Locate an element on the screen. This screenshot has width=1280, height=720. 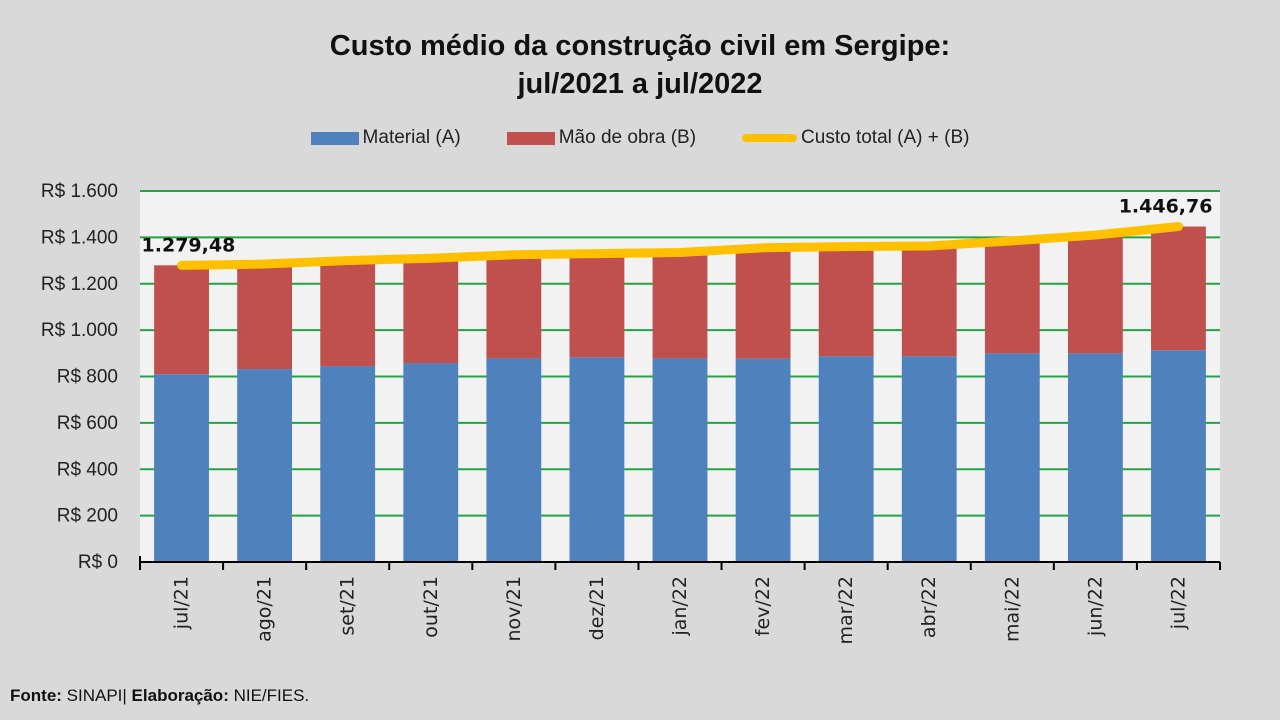
footer-credit-label: Elaboração: is located at coordinates (180, 695).